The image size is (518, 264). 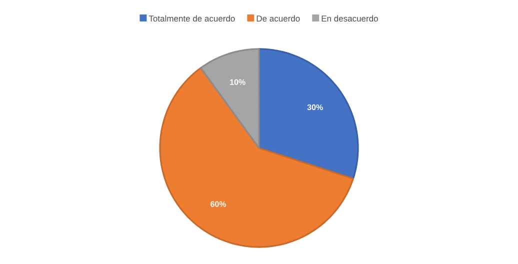 What do you see at coordinates (278, 18) in the screenshot?
I see `legend-label: De acuerdo` at bounding box center [278, 18].